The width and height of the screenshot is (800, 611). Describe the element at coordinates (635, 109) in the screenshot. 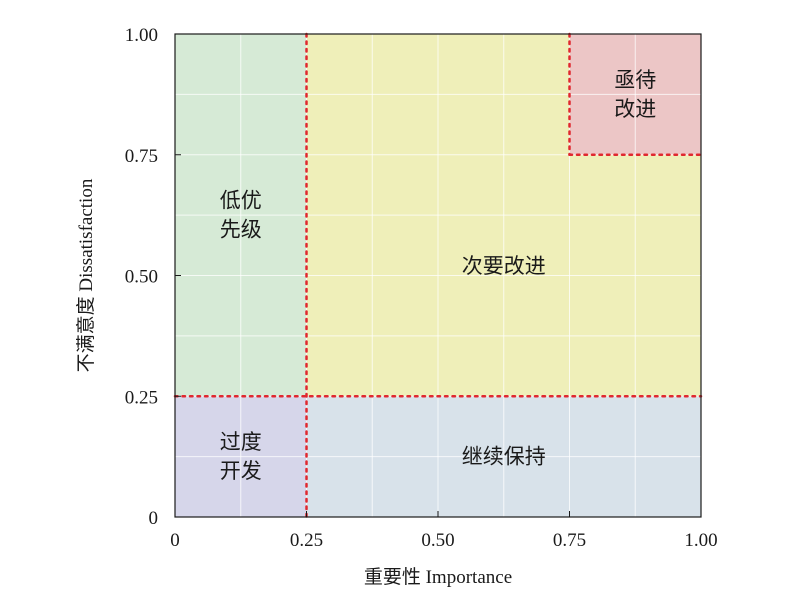

I see `region-label-urgent-improvement: 改进` at that location.